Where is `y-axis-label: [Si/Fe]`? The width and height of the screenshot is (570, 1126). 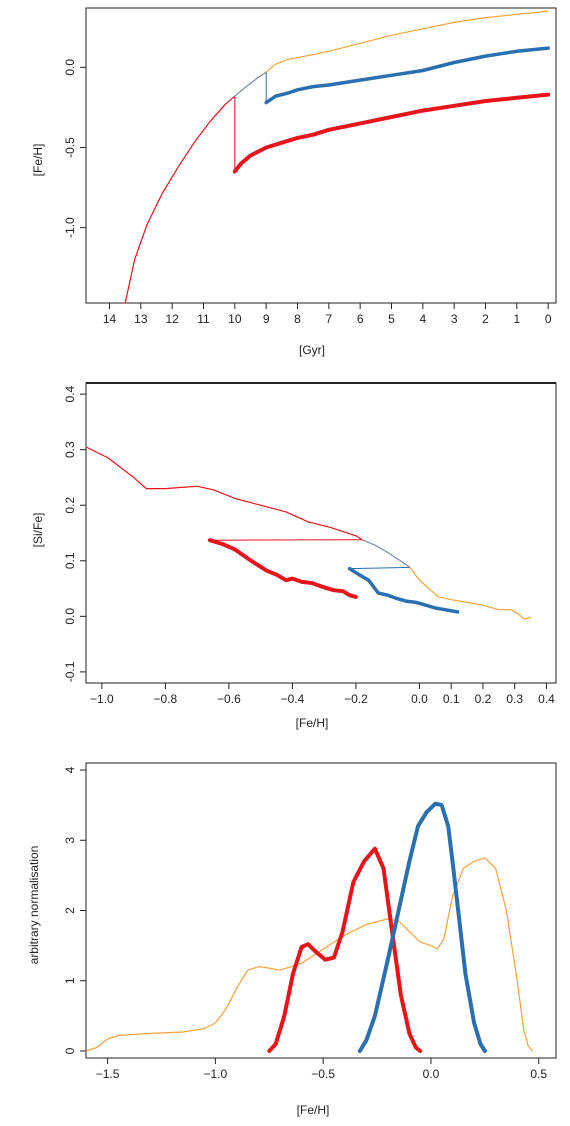
y-axis-label: [Si/Fe] is located at coordinates (38, 530).